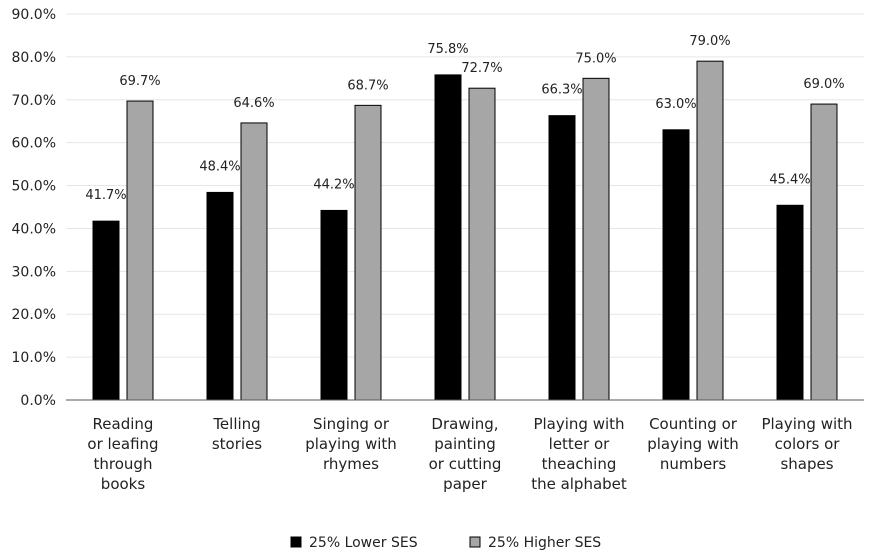  What do you see at coordinates (675, 104) in the screenshot?
I see `data-label: 63.0%` at bounding box center [675, 104].